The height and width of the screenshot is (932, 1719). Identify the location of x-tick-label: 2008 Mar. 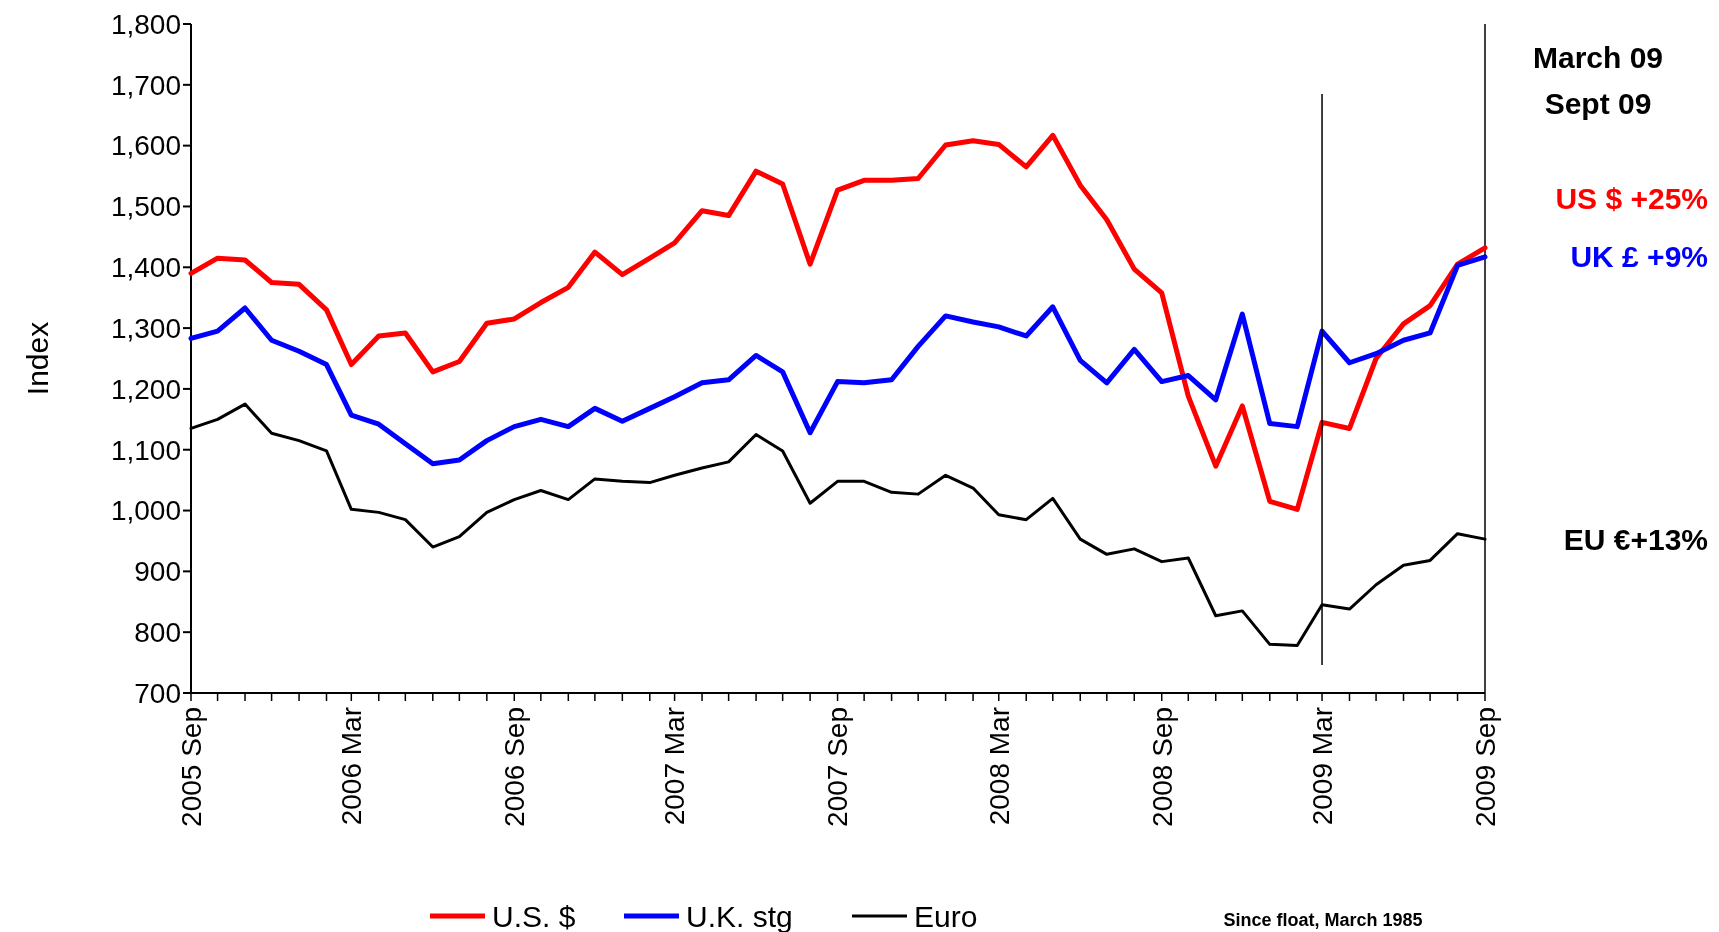
(999, 766).